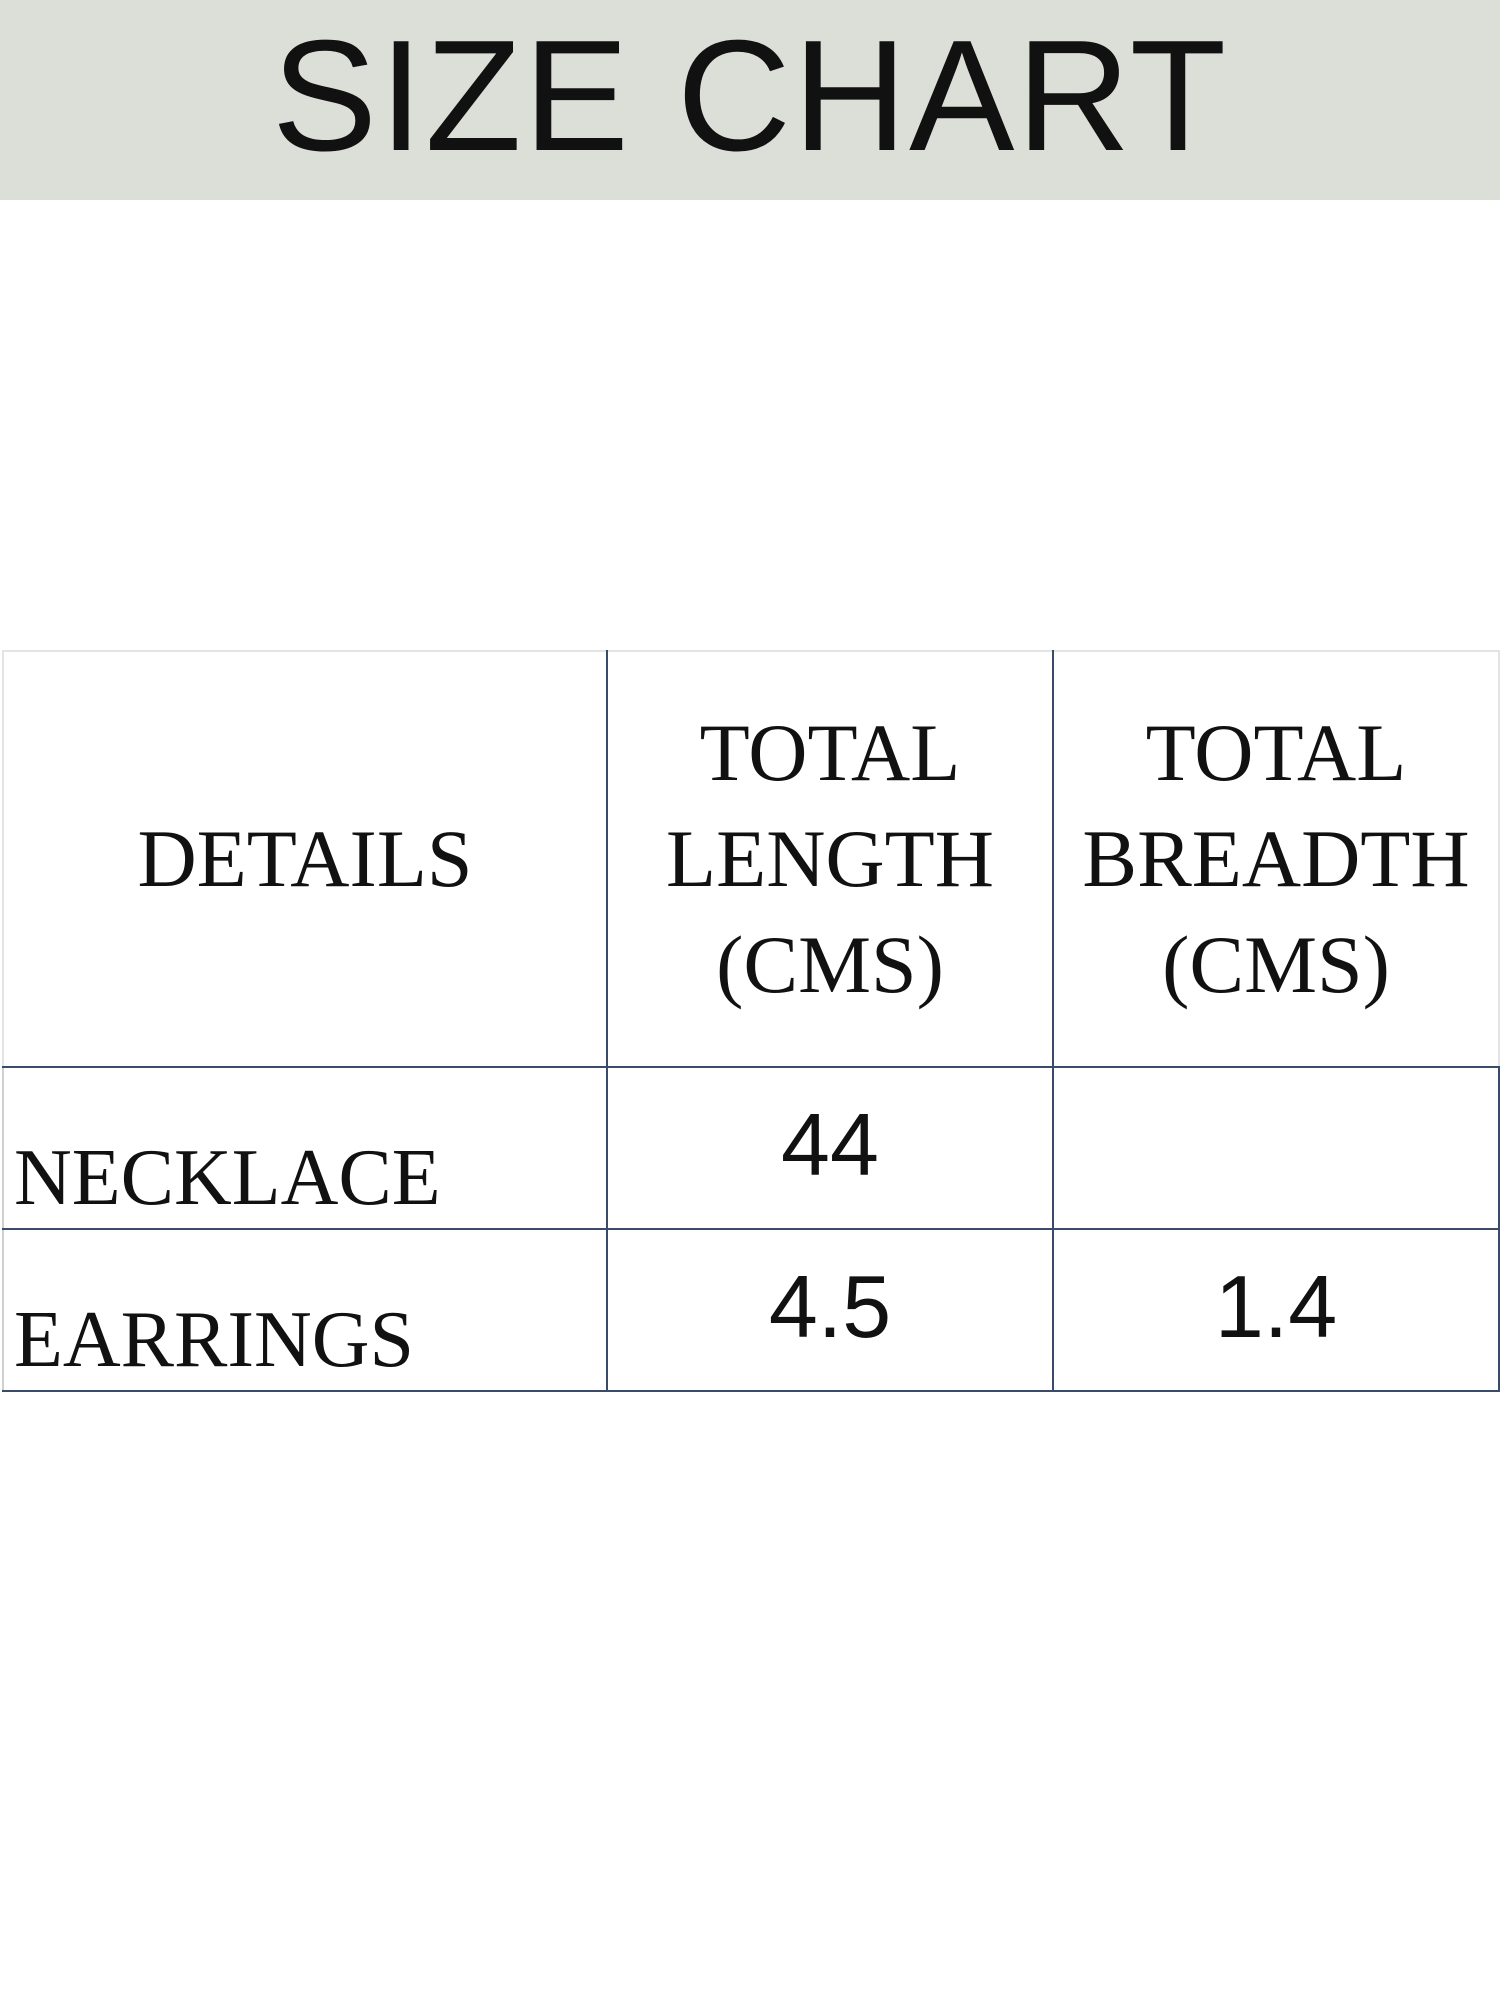 The width and height of the screenshot is (1500, 2000). I want to click on header-total-length: TOTAL LENGTH (CMS), so click(830, 859).